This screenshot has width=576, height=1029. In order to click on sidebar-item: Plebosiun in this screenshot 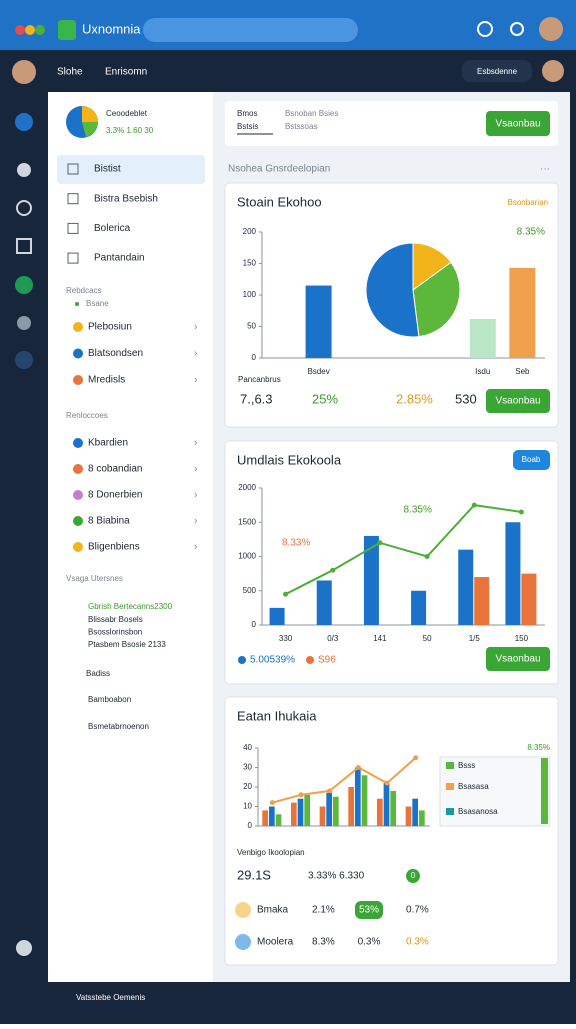, I will do `click(110, 327)`.